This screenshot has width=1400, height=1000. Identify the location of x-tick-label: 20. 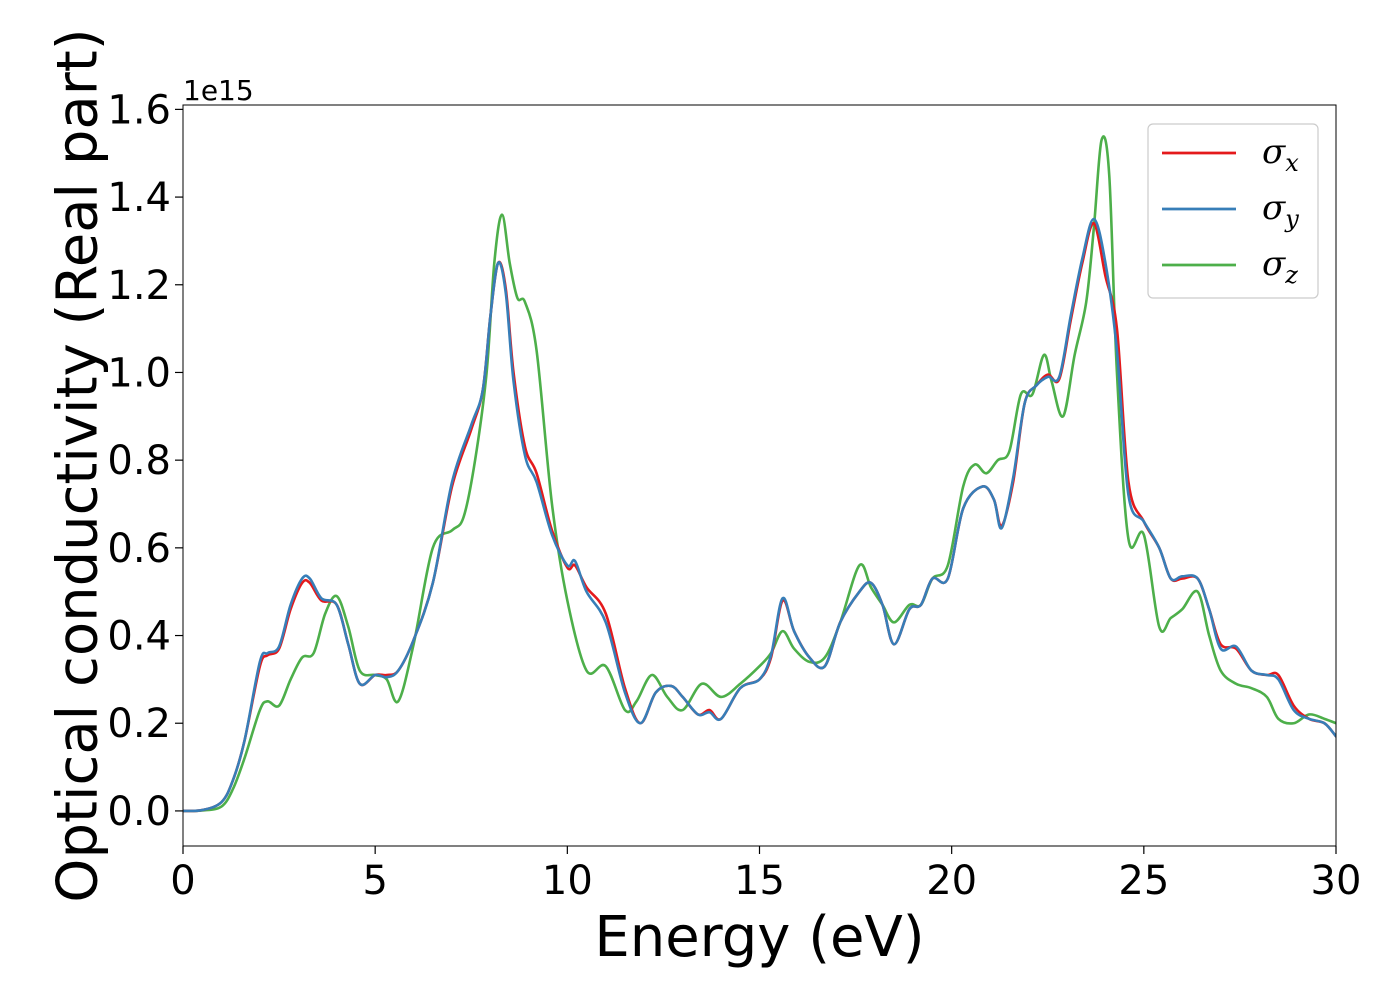
(951, 881).